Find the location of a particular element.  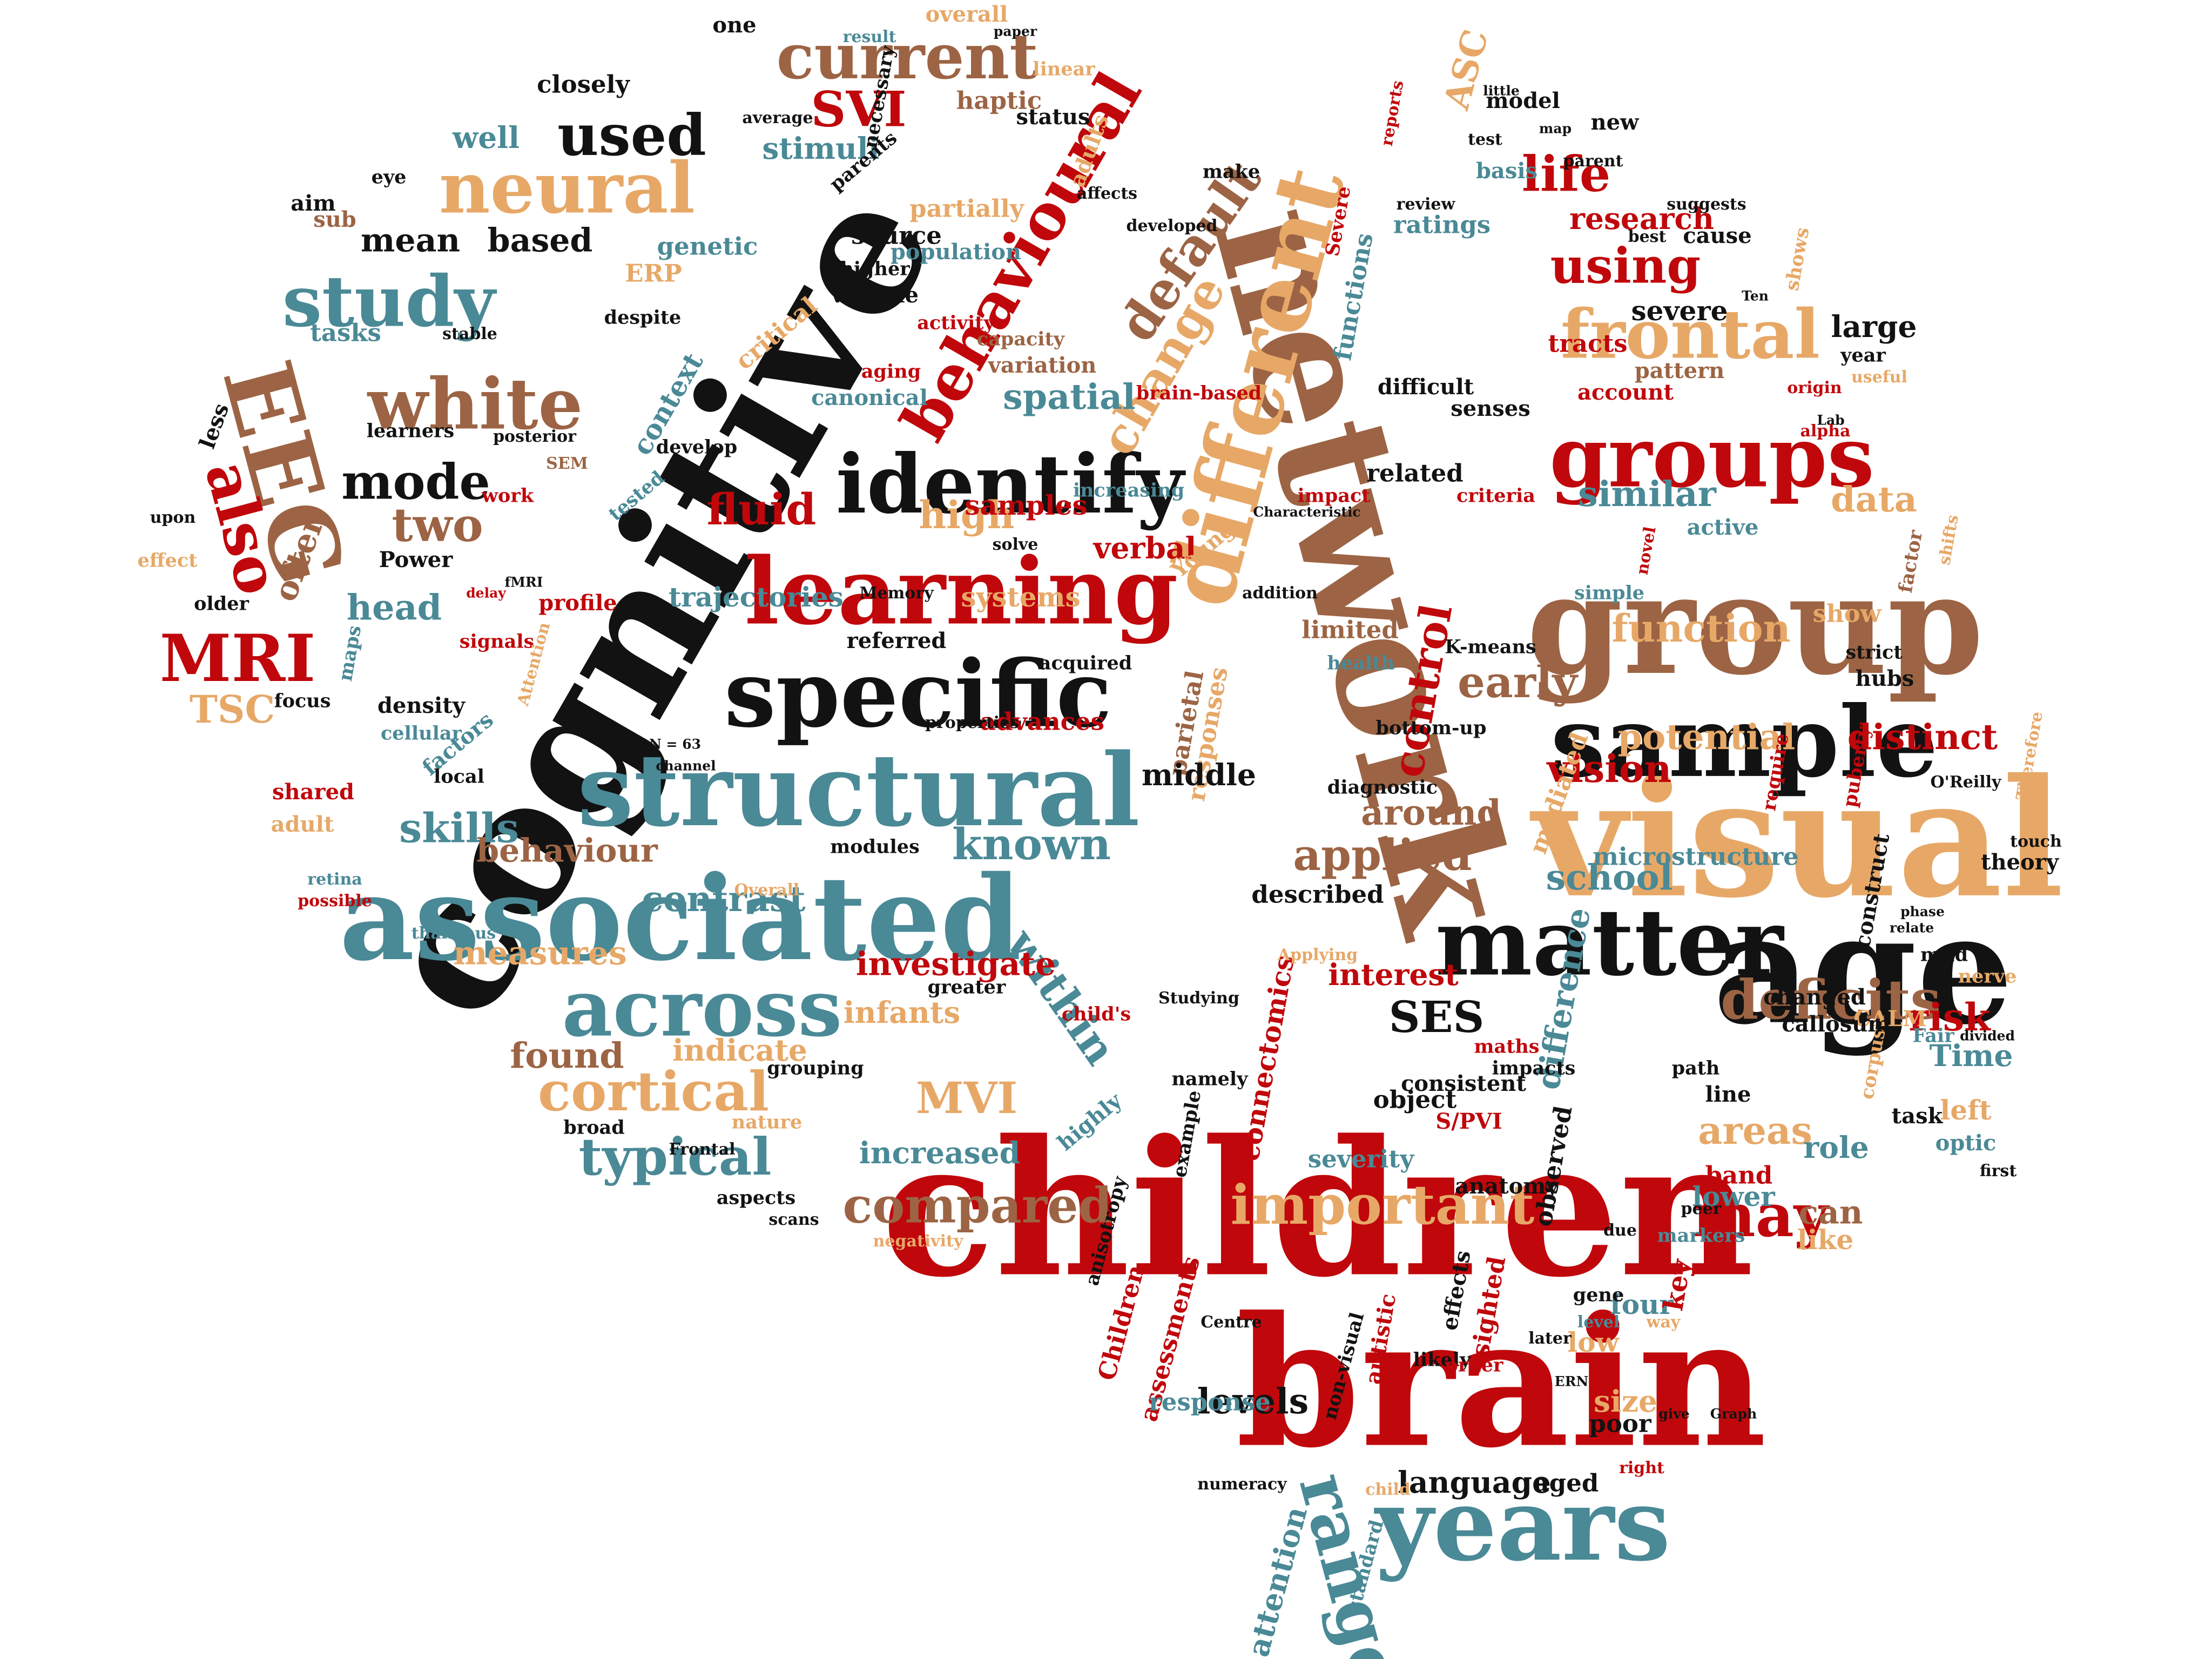

word-limited: limited is located at coordinates (1350, 630).